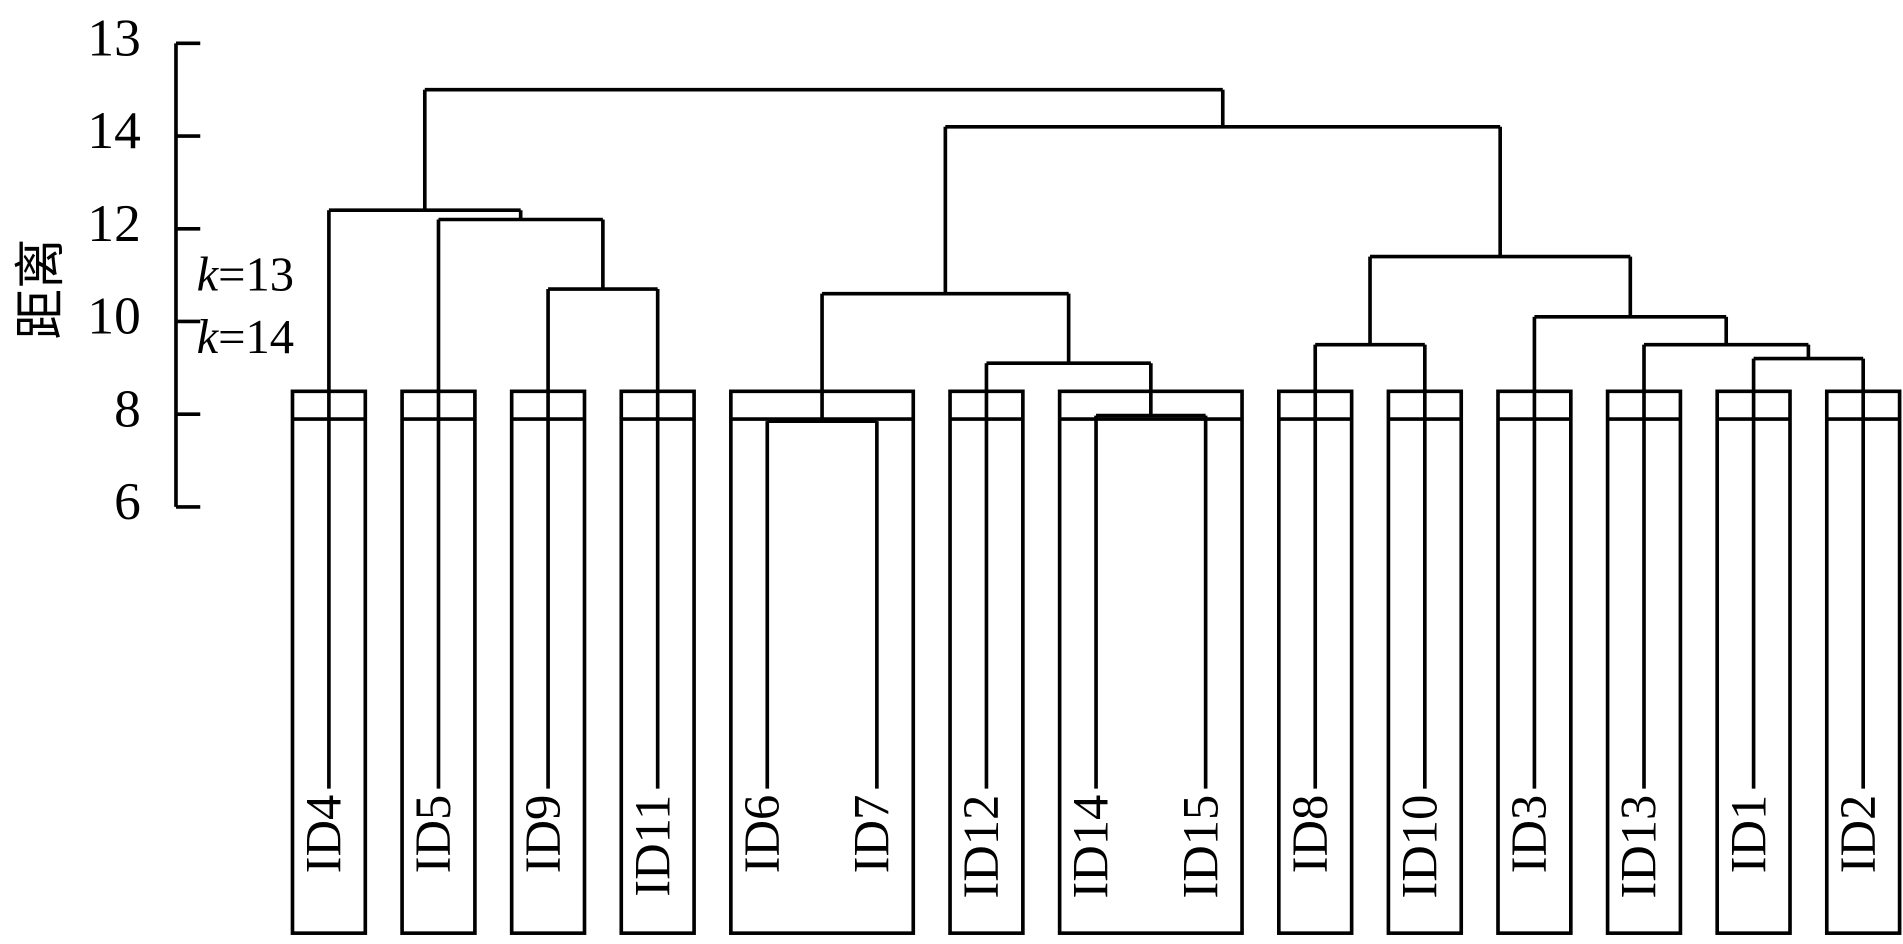  I want to click on y-tick-label: 6, so click(127, 501).